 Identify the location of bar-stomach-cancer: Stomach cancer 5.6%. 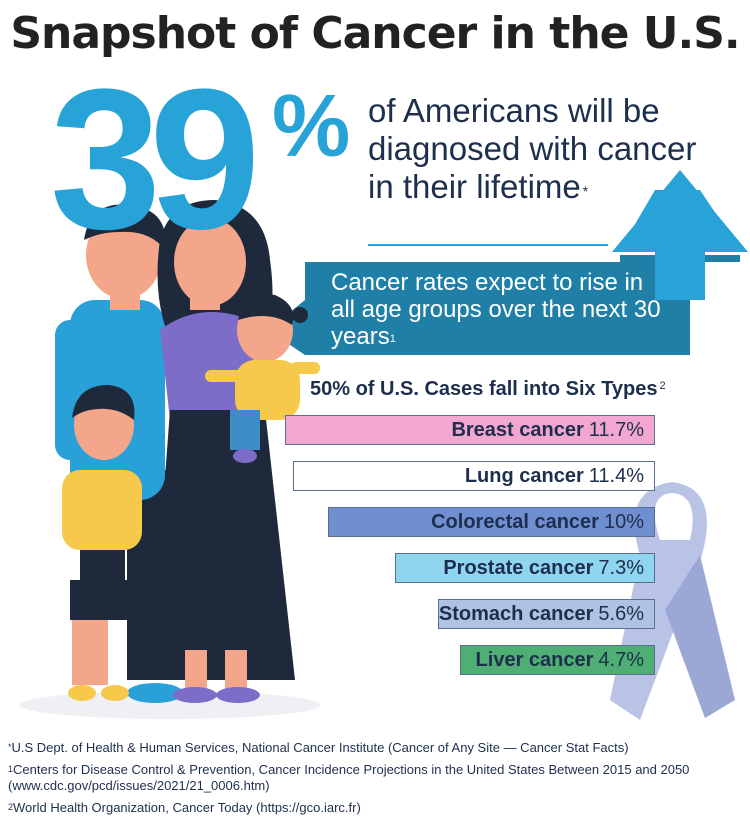
(546, 614).